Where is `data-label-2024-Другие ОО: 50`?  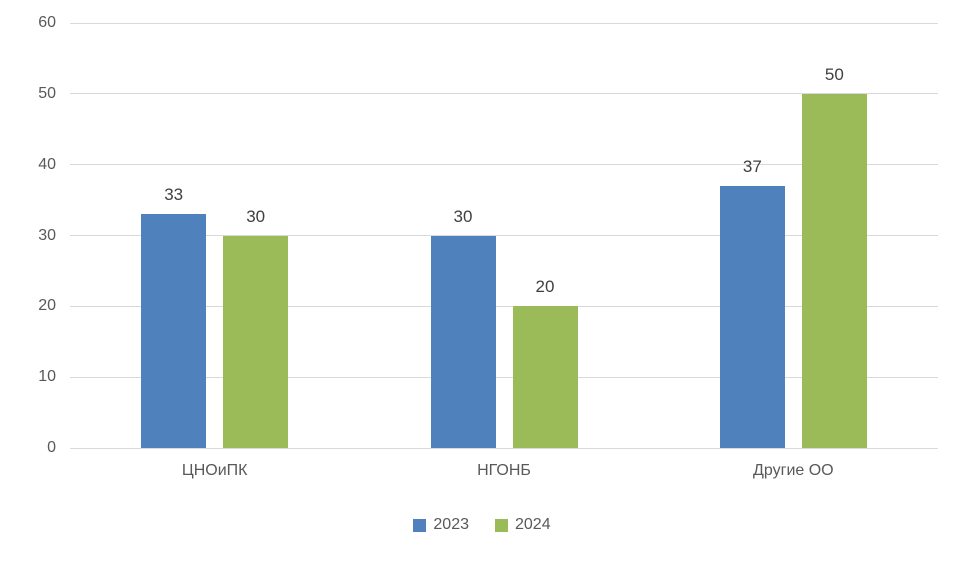
data-label-2024-Другие ОО: 50 is located at coordinates (834, 74).